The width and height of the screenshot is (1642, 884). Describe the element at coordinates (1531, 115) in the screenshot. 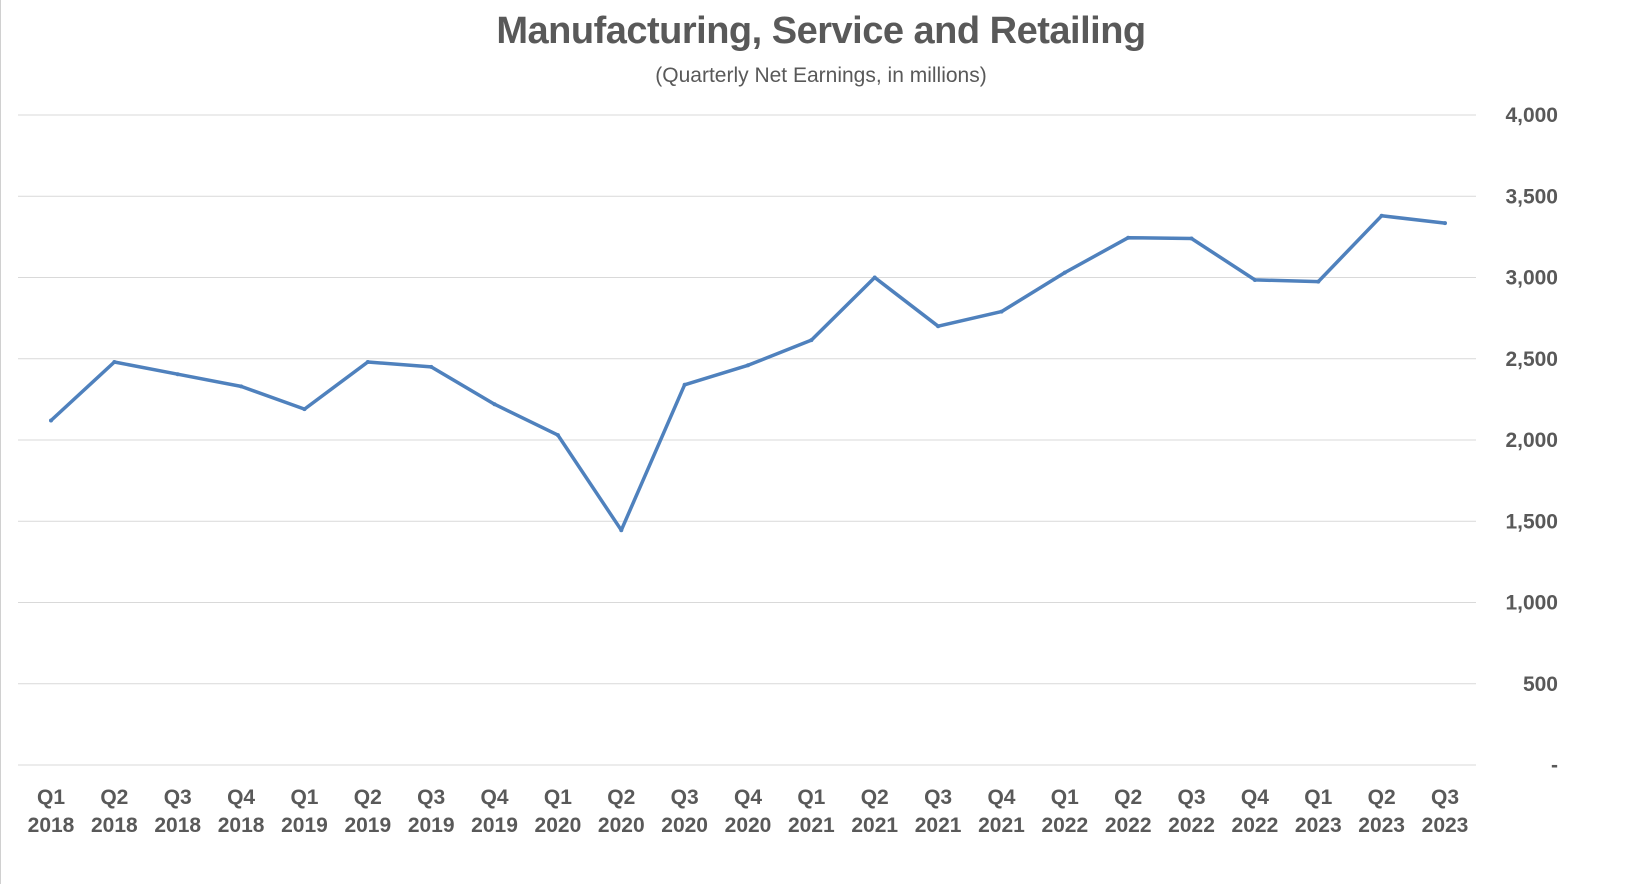

I see `y-tick-label: 4,000` at that location.